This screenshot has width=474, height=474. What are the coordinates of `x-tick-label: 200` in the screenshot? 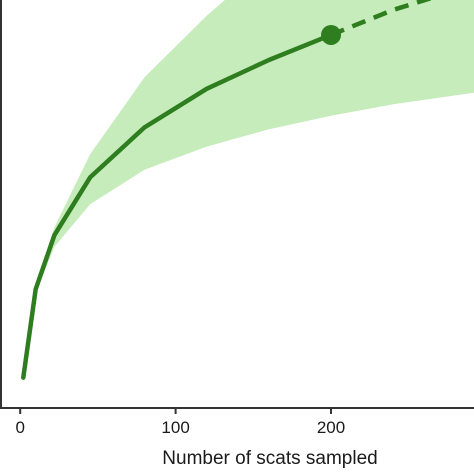 It's located at (331, 427).